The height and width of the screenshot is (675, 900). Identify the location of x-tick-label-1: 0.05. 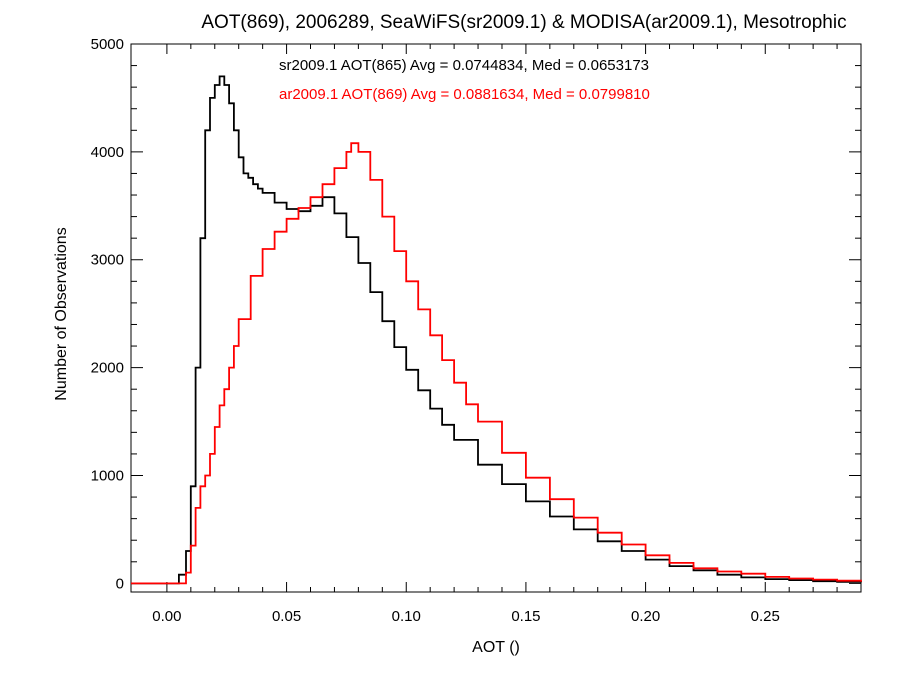
(286, 616).